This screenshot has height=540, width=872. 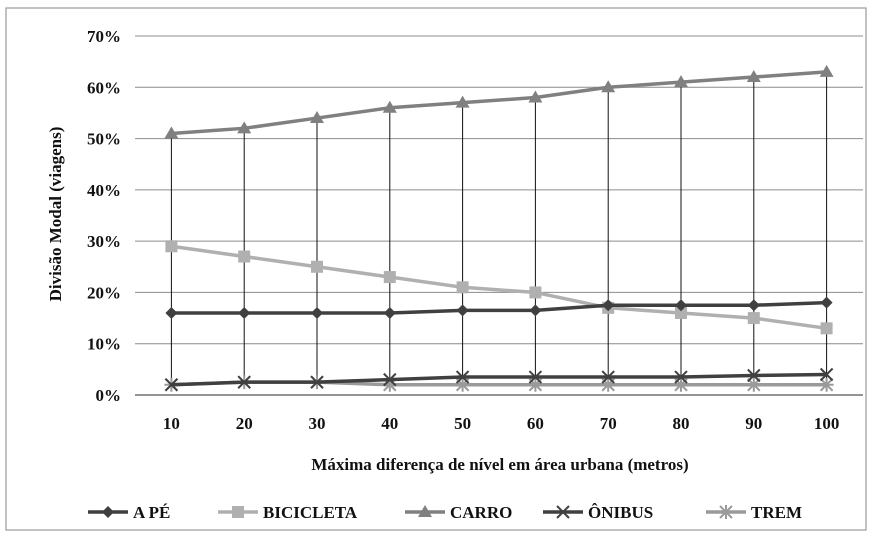 I want to click on series-a-pe, so click(x=499, y=307).